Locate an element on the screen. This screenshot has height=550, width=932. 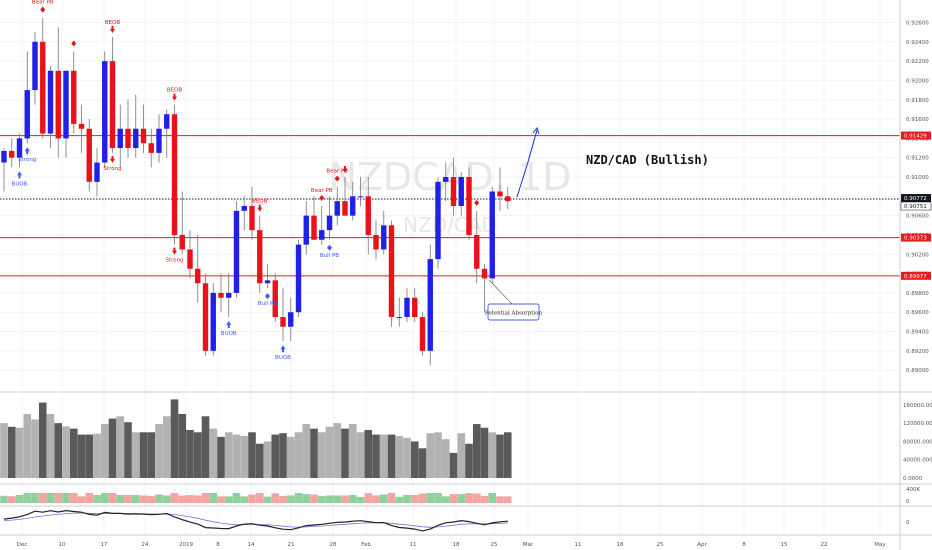
osc-tick-label: 0 is located at coordinates (908, 502).